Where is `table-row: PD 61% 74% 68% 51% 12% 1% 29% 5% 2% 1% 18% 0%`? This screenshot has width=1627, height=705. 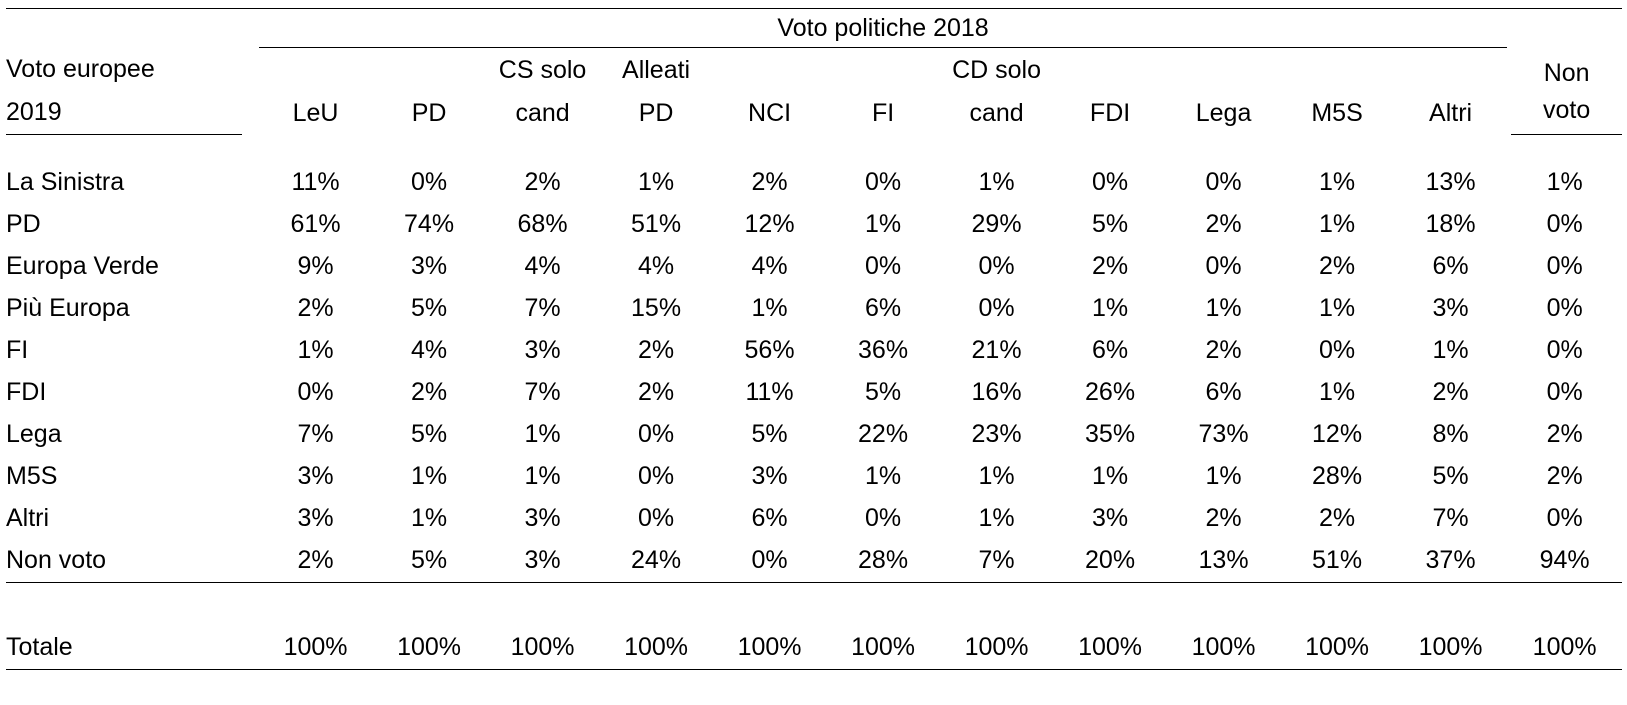
table-row: PD 61% 74% 68% 51% 12% 1% 29% 5% 2% 1% 18% 0% is located at coordinates (814, 225).